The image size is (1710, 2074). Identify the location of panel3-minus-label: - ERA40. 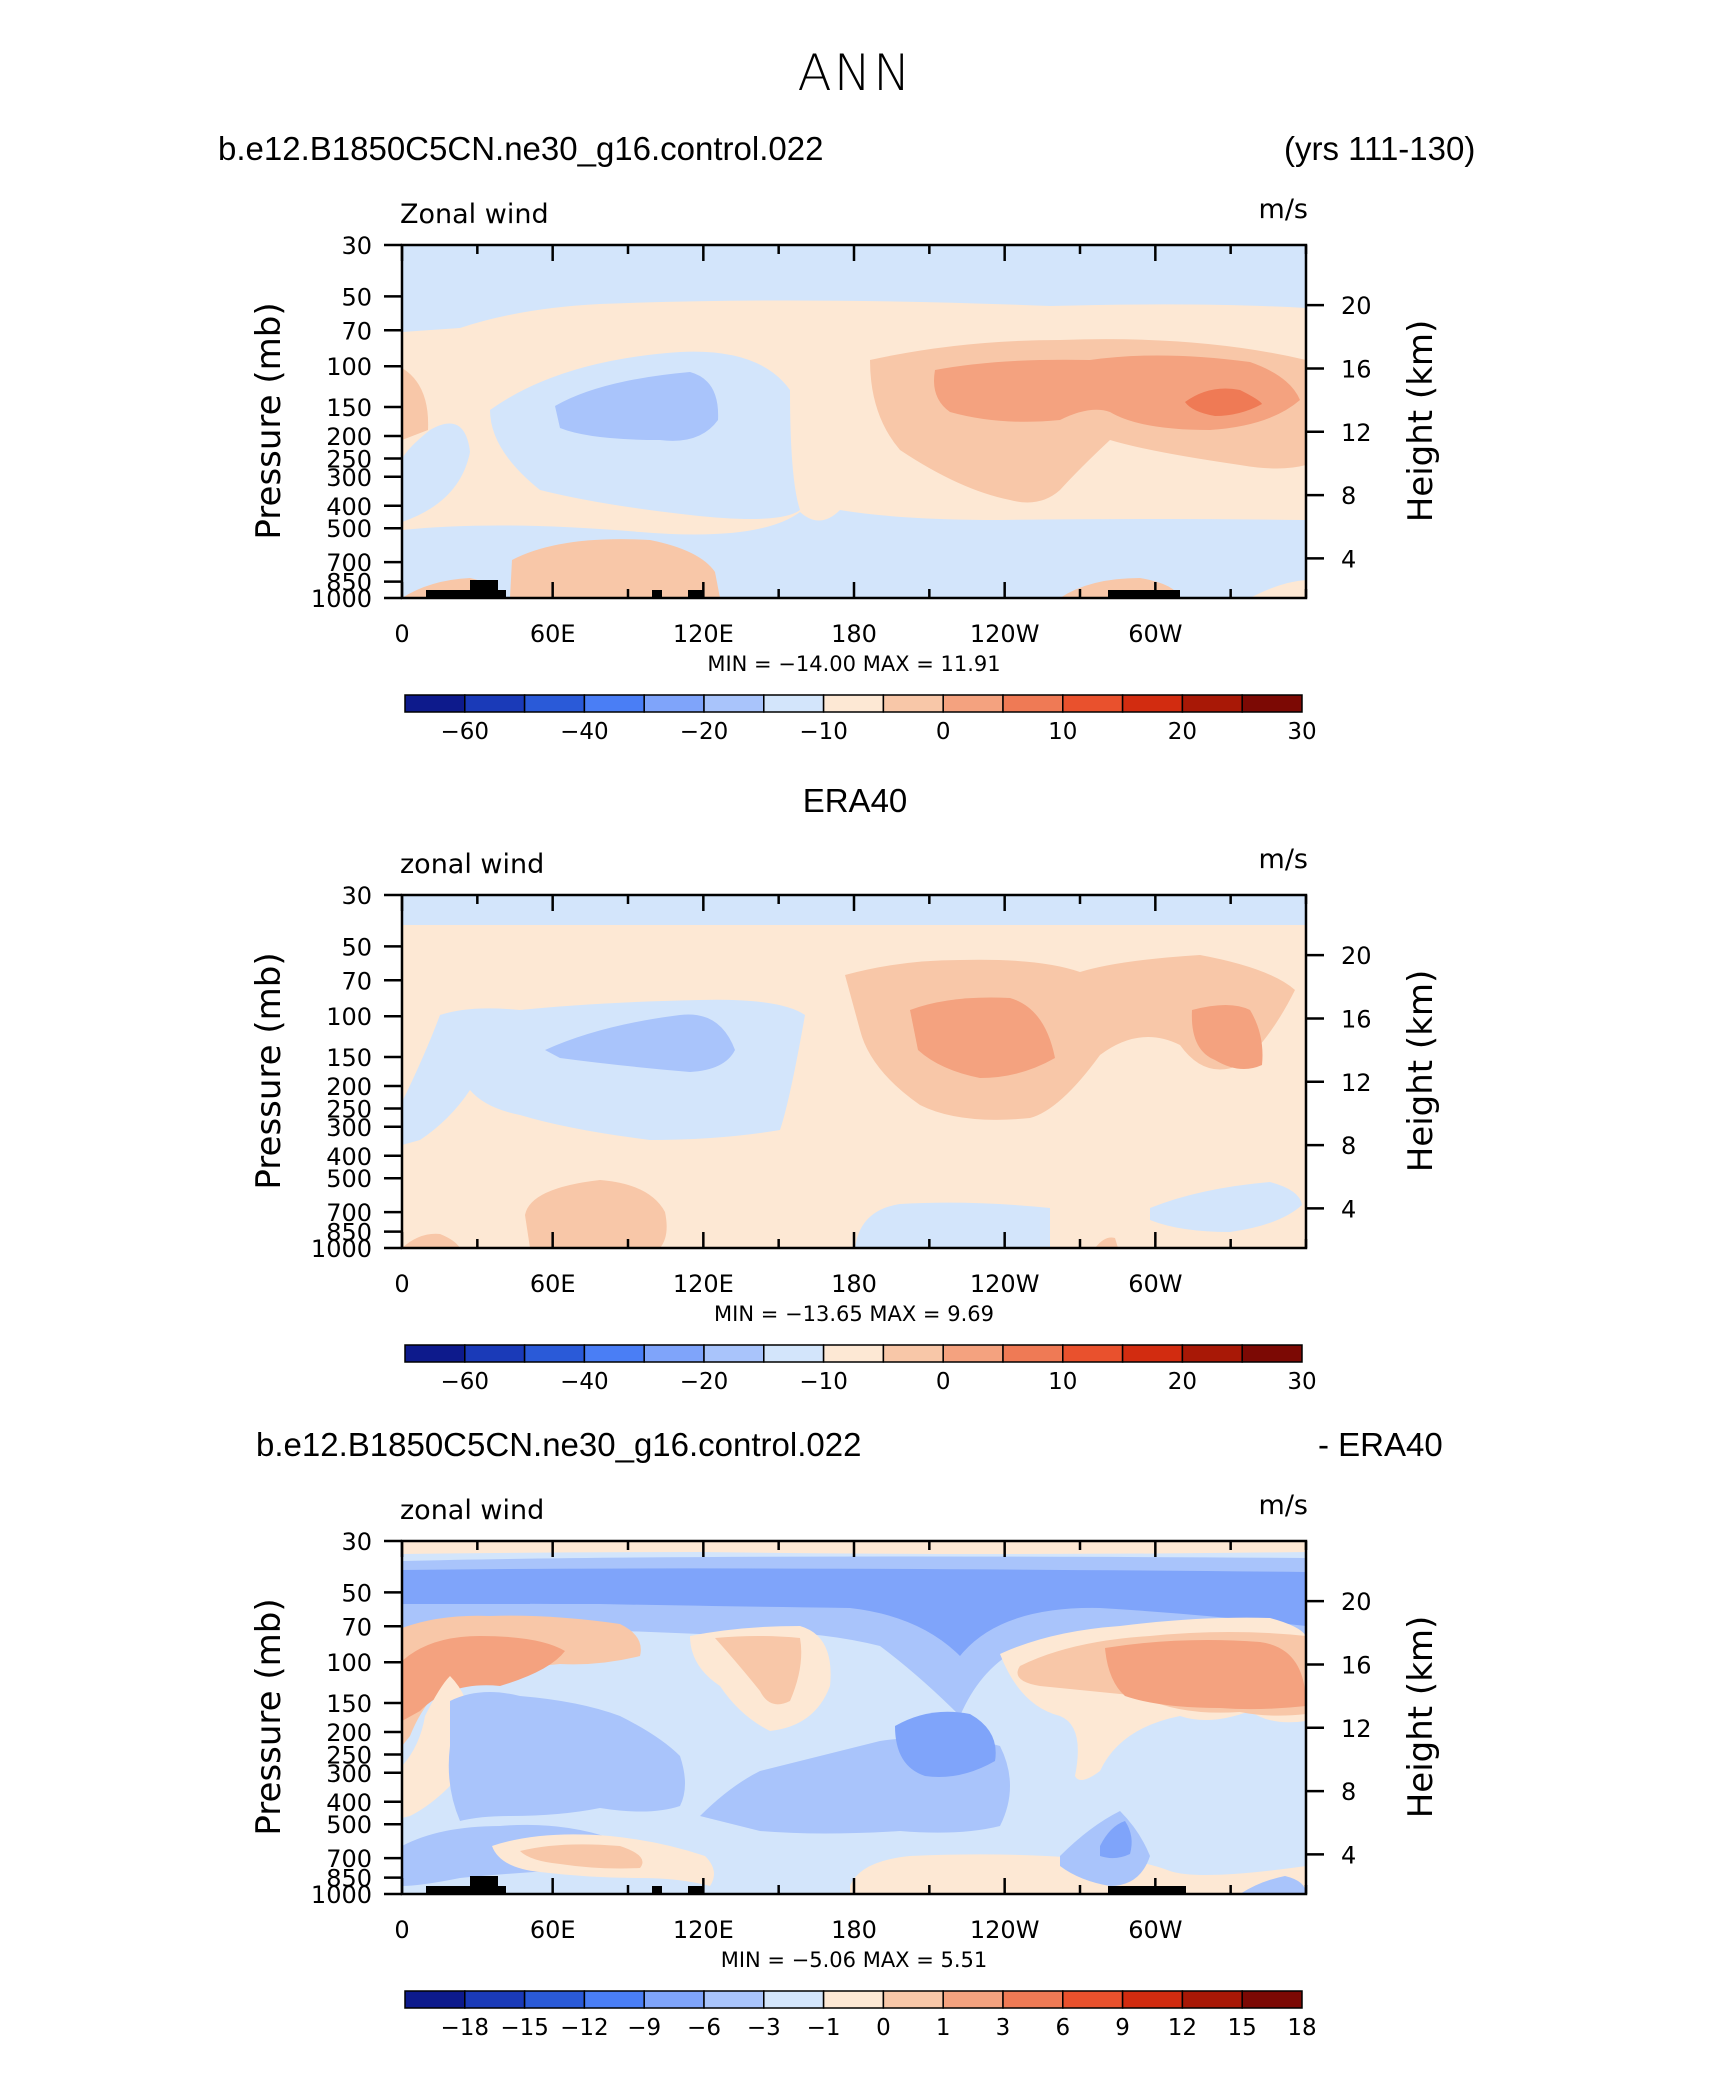
(1380, 1444).